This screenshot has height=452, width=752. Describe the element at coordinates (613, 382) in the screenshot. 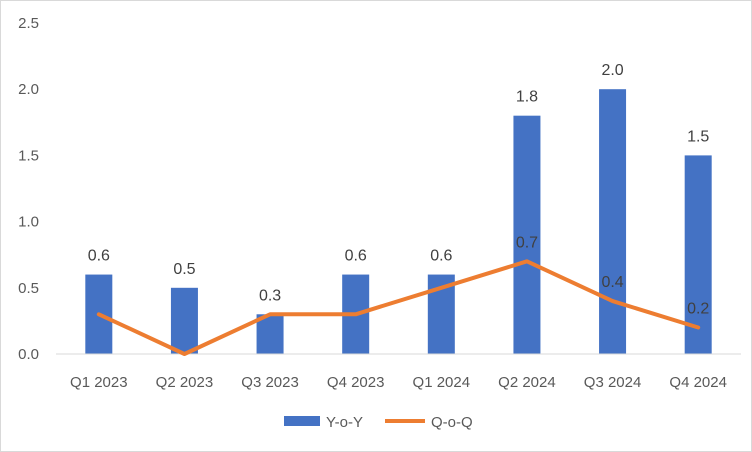

I see `x-tick-label: Q3 2024` at that location.